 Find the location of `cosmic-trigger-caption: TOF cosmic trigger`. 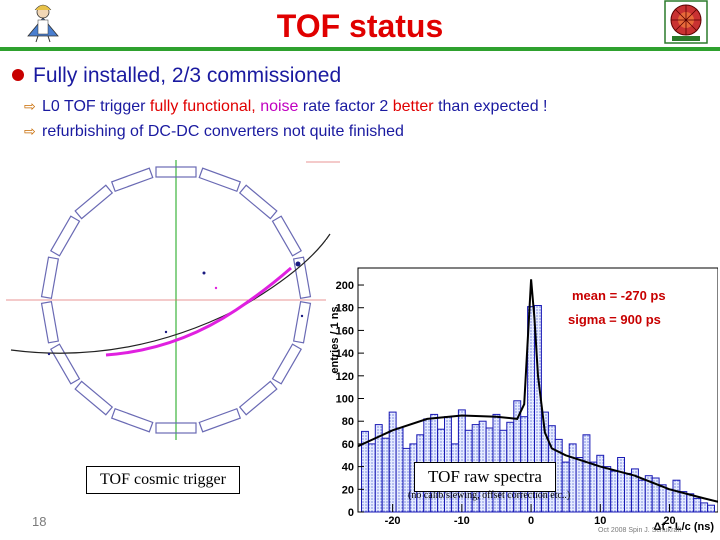

cosmic-trigger-caption: TOF cosmic trigger is located at coordinates (163, 480).